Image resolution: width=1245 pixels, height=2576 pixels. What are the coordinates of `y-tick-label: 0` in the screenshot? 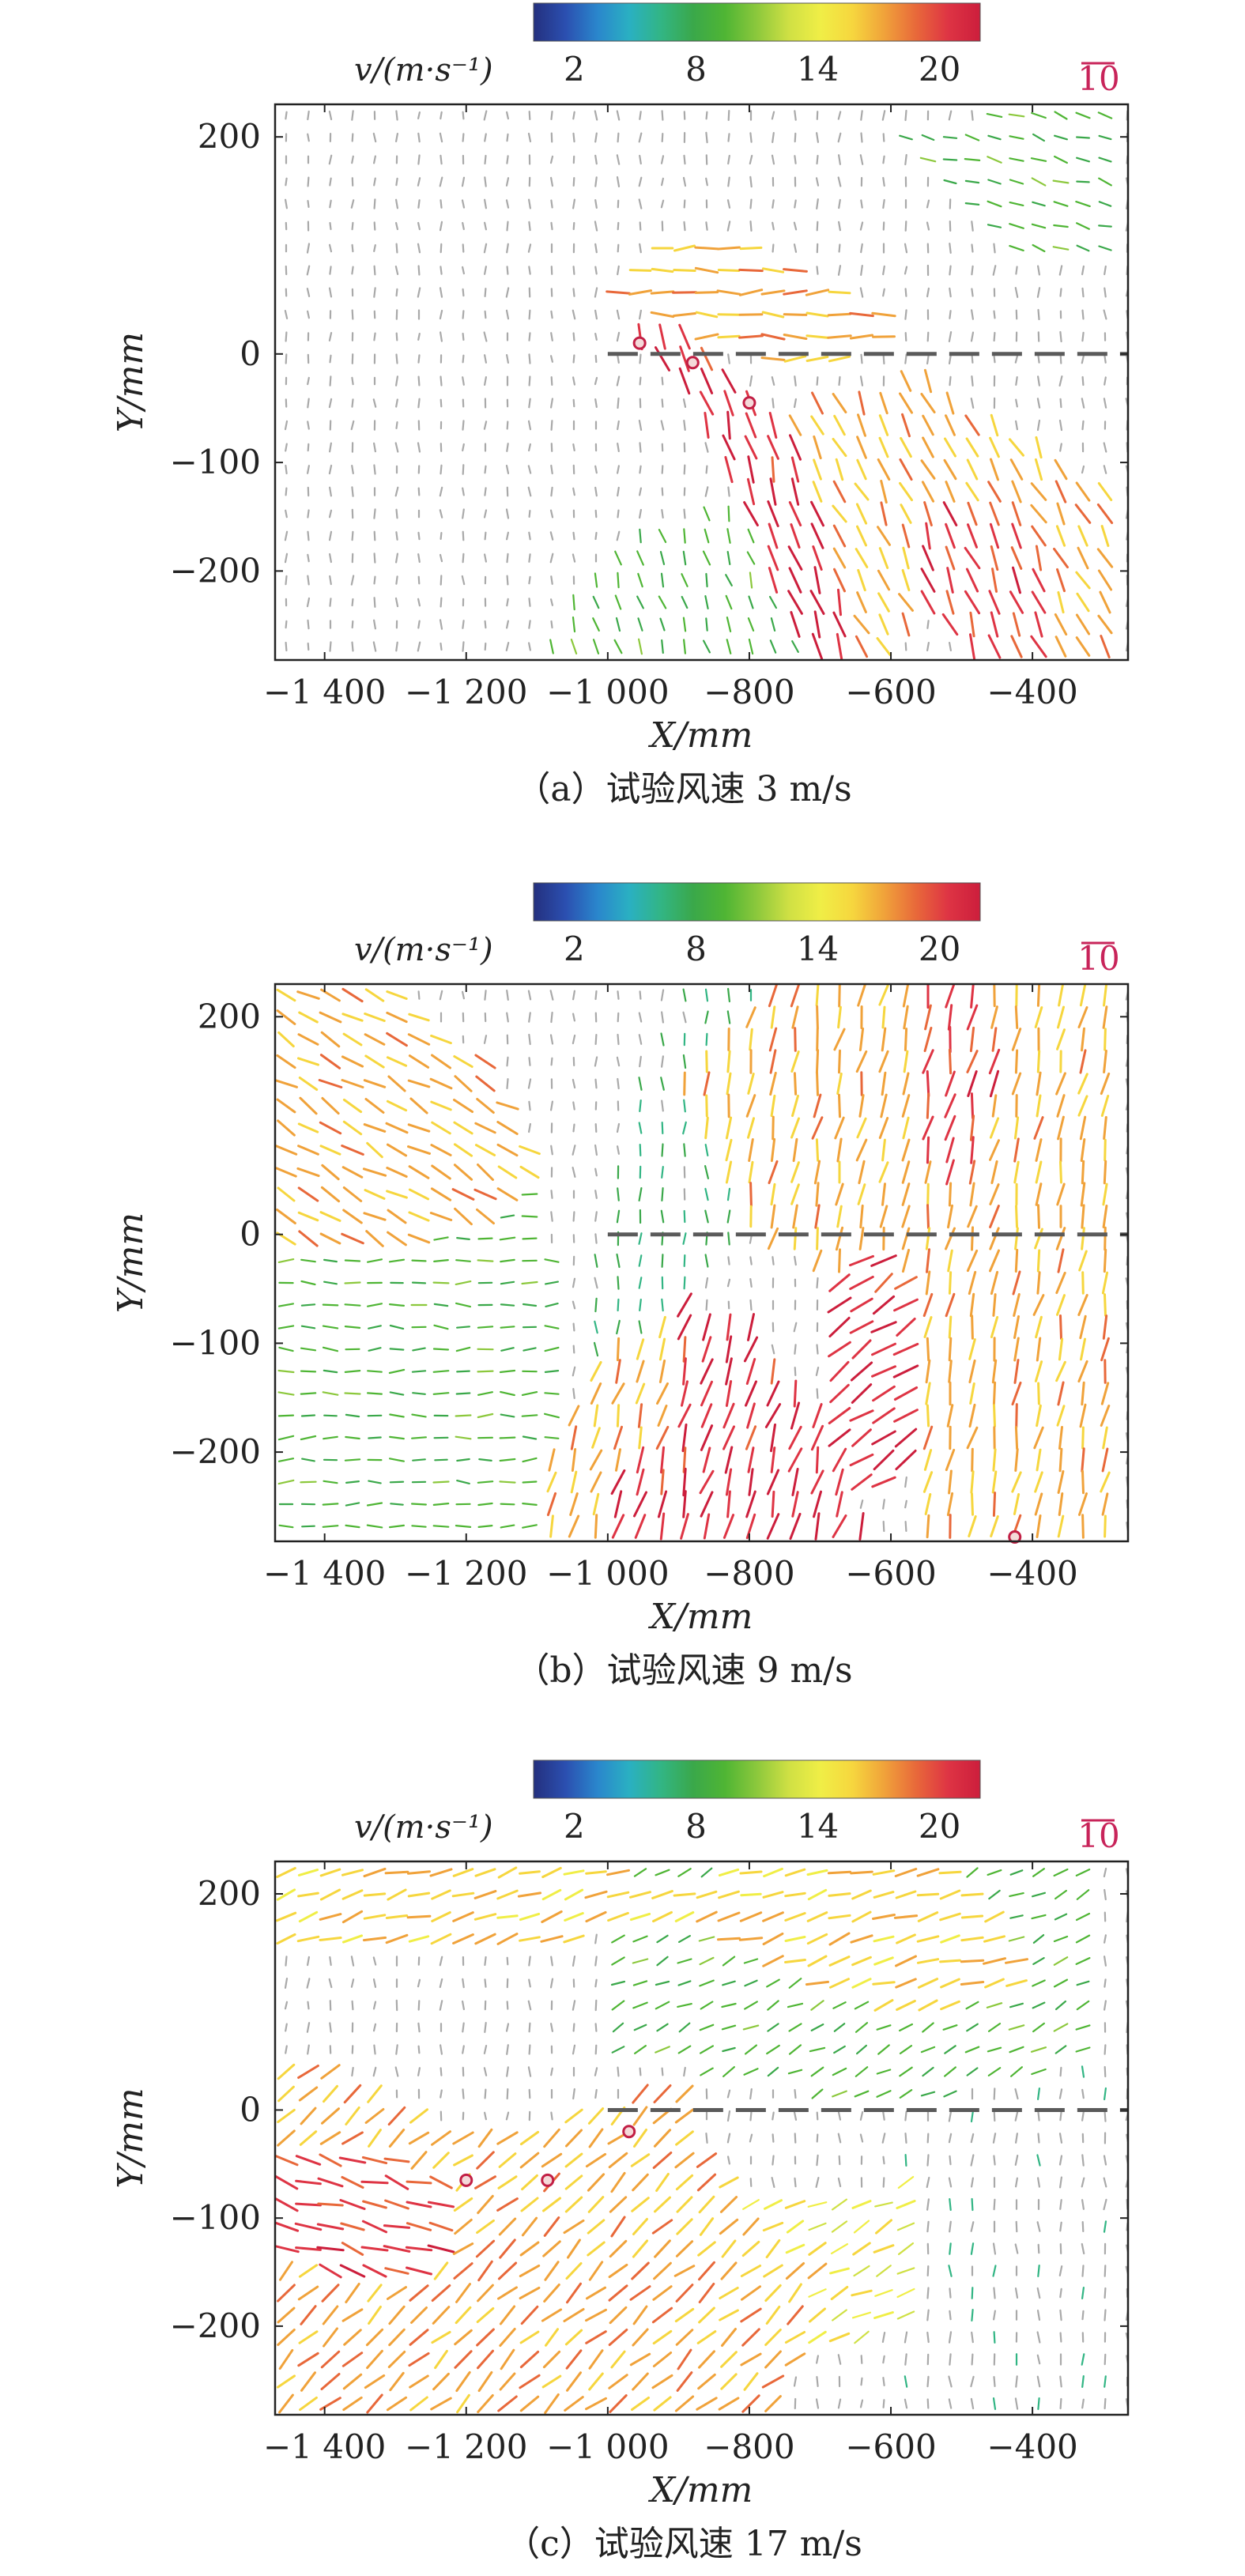 It's located at (250, 1234).